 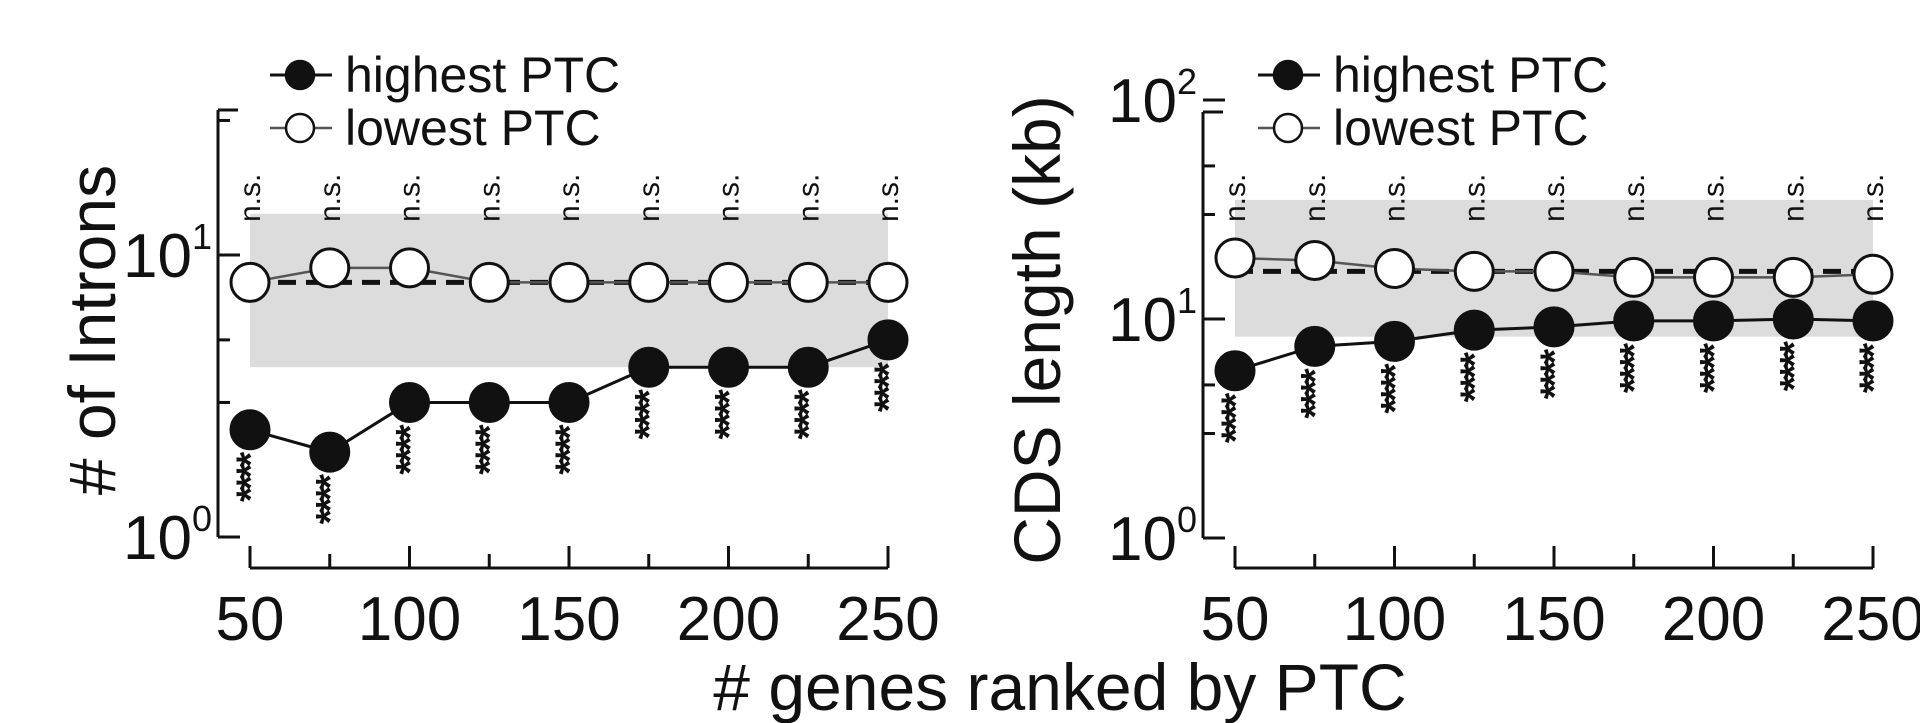 What do you see at coordinates (1059, 686) in the screenshot?
I see `shared-x-axis-label: # genes ranked by PTC` at bounding box center [1059, 686].